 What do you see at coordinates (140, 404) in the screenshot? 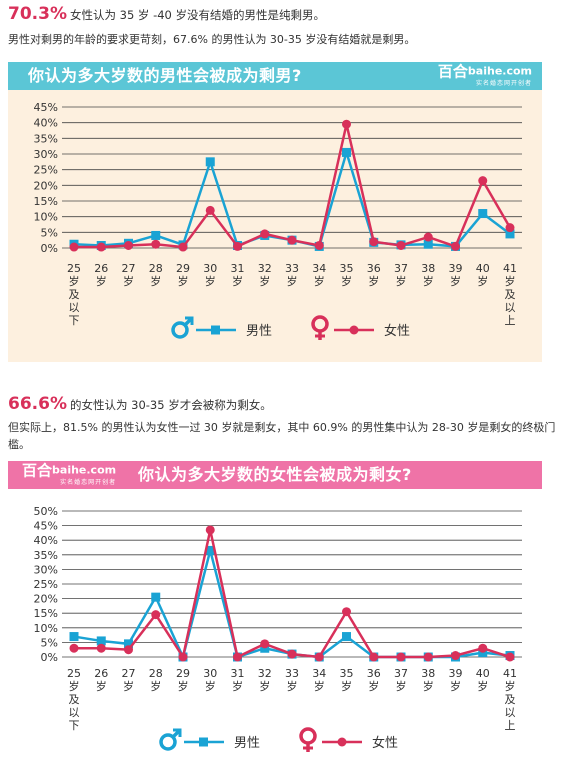
I see `headline: 66.6% 的女性认为 30-35 岁才会被称为剩女。` at bounding box center [140, 404].